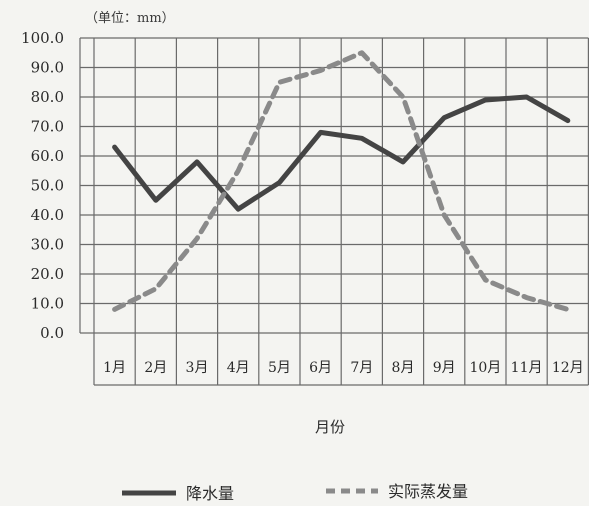 The width and height of the screenshot is (589, 506). Describe the element at coordinates (238, 368) in the screenshot. I see `x-tick-label: 4月` at that location.